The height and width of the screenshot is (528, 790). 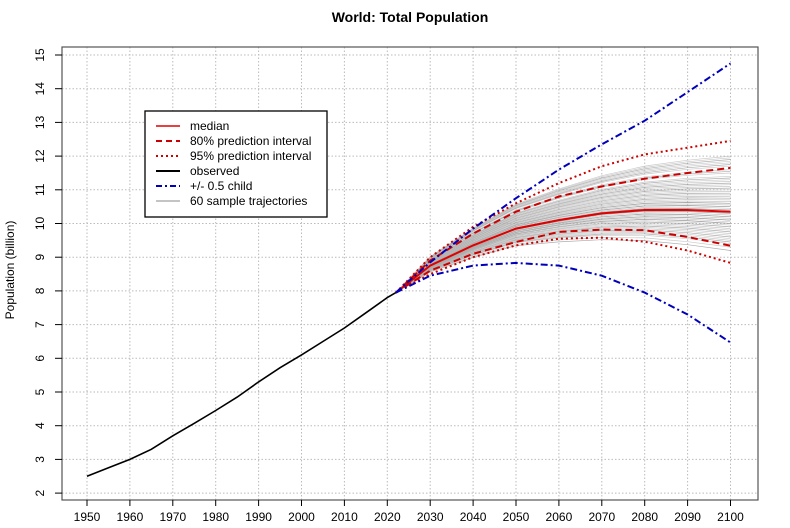 I want to click on legend-label: median, so click(x=209, y=126).